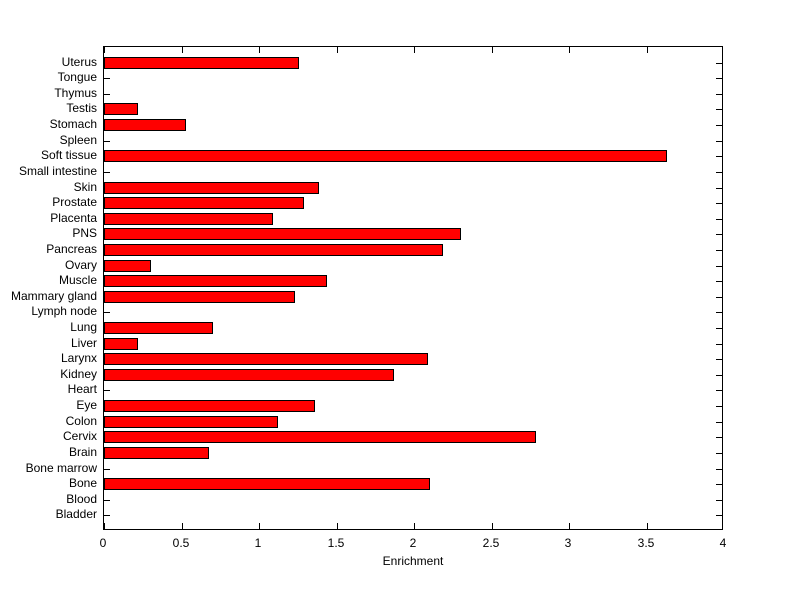 This screenshot has width=800, height=599. I want to click on y-tick-label-liver: Liver, so click(83, 343).